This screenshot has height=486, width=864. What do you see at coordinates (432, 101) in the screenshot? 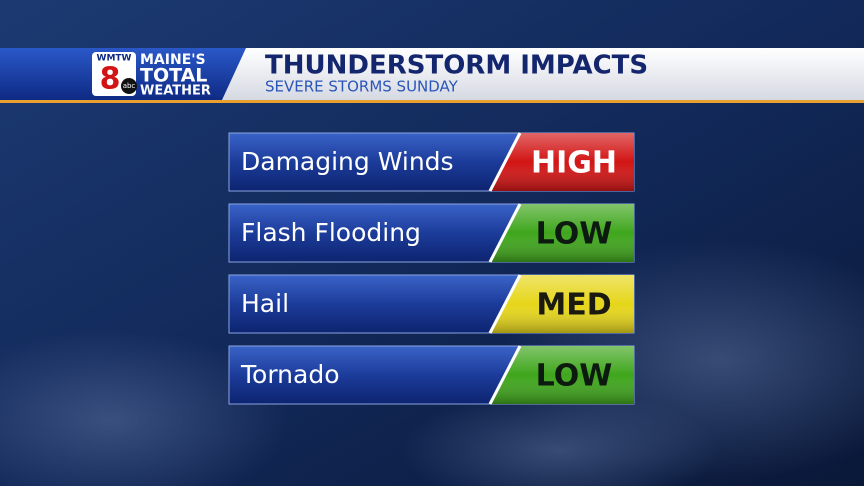
I see `header-rule` at bounding box center [432, 101].